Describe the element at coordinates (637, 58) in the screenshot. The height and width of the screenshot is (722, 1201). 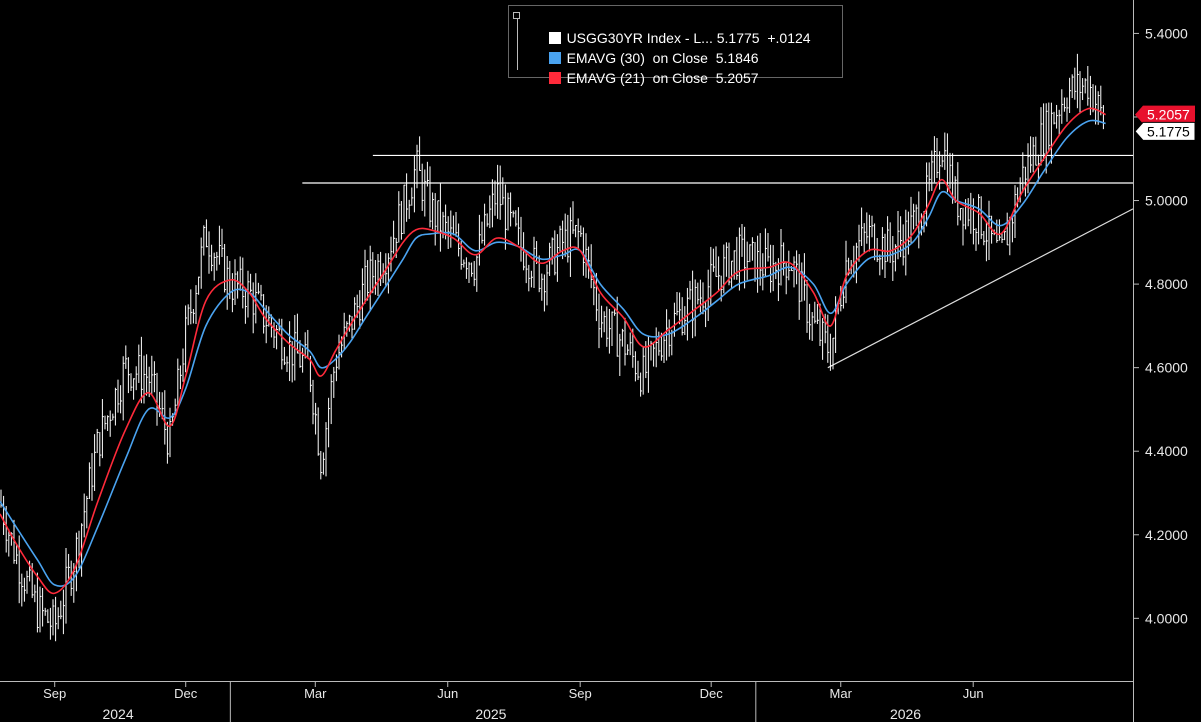
I see `legend-label-ema30: EMAVG (30) on Close` at that location.